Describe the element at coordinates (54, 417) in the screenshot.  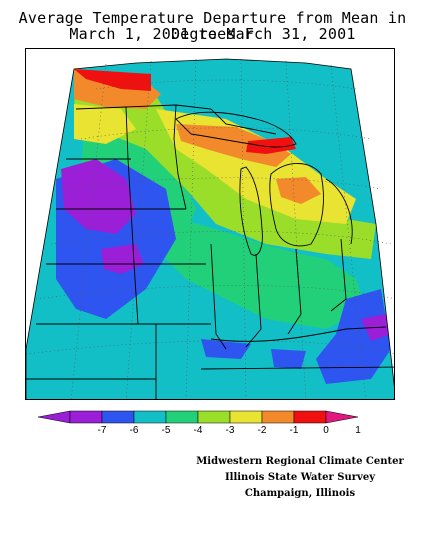
I see `legend-swatch-min` at that location.